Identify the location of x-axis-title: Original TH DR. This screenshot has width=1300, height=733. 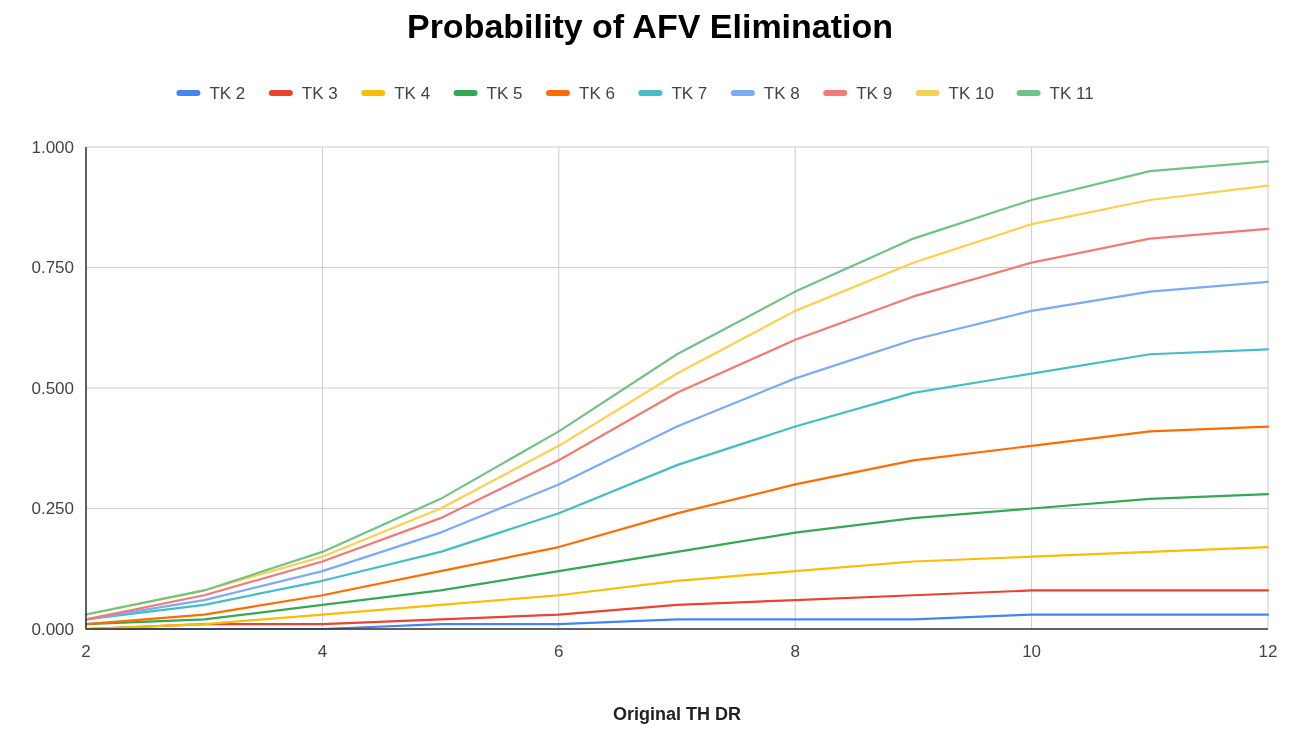
(677, 714).